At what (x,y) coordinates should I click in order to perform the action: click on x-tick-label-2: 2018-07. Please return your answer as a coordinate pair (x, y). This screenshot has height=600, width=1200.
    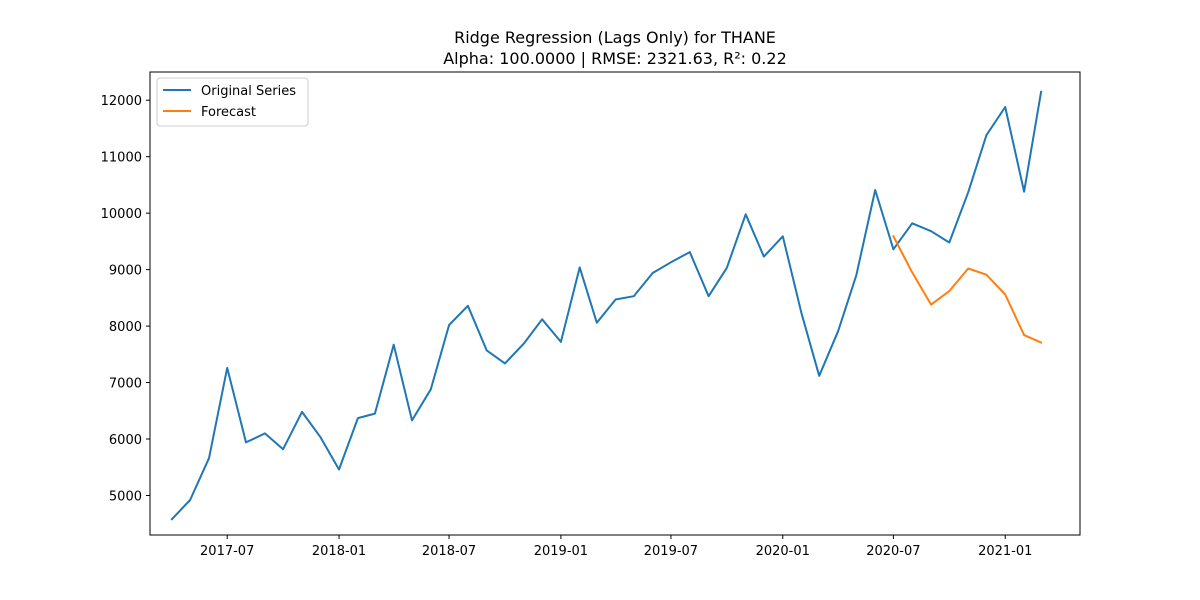
    Looking at the image, I should click on (449, 551).